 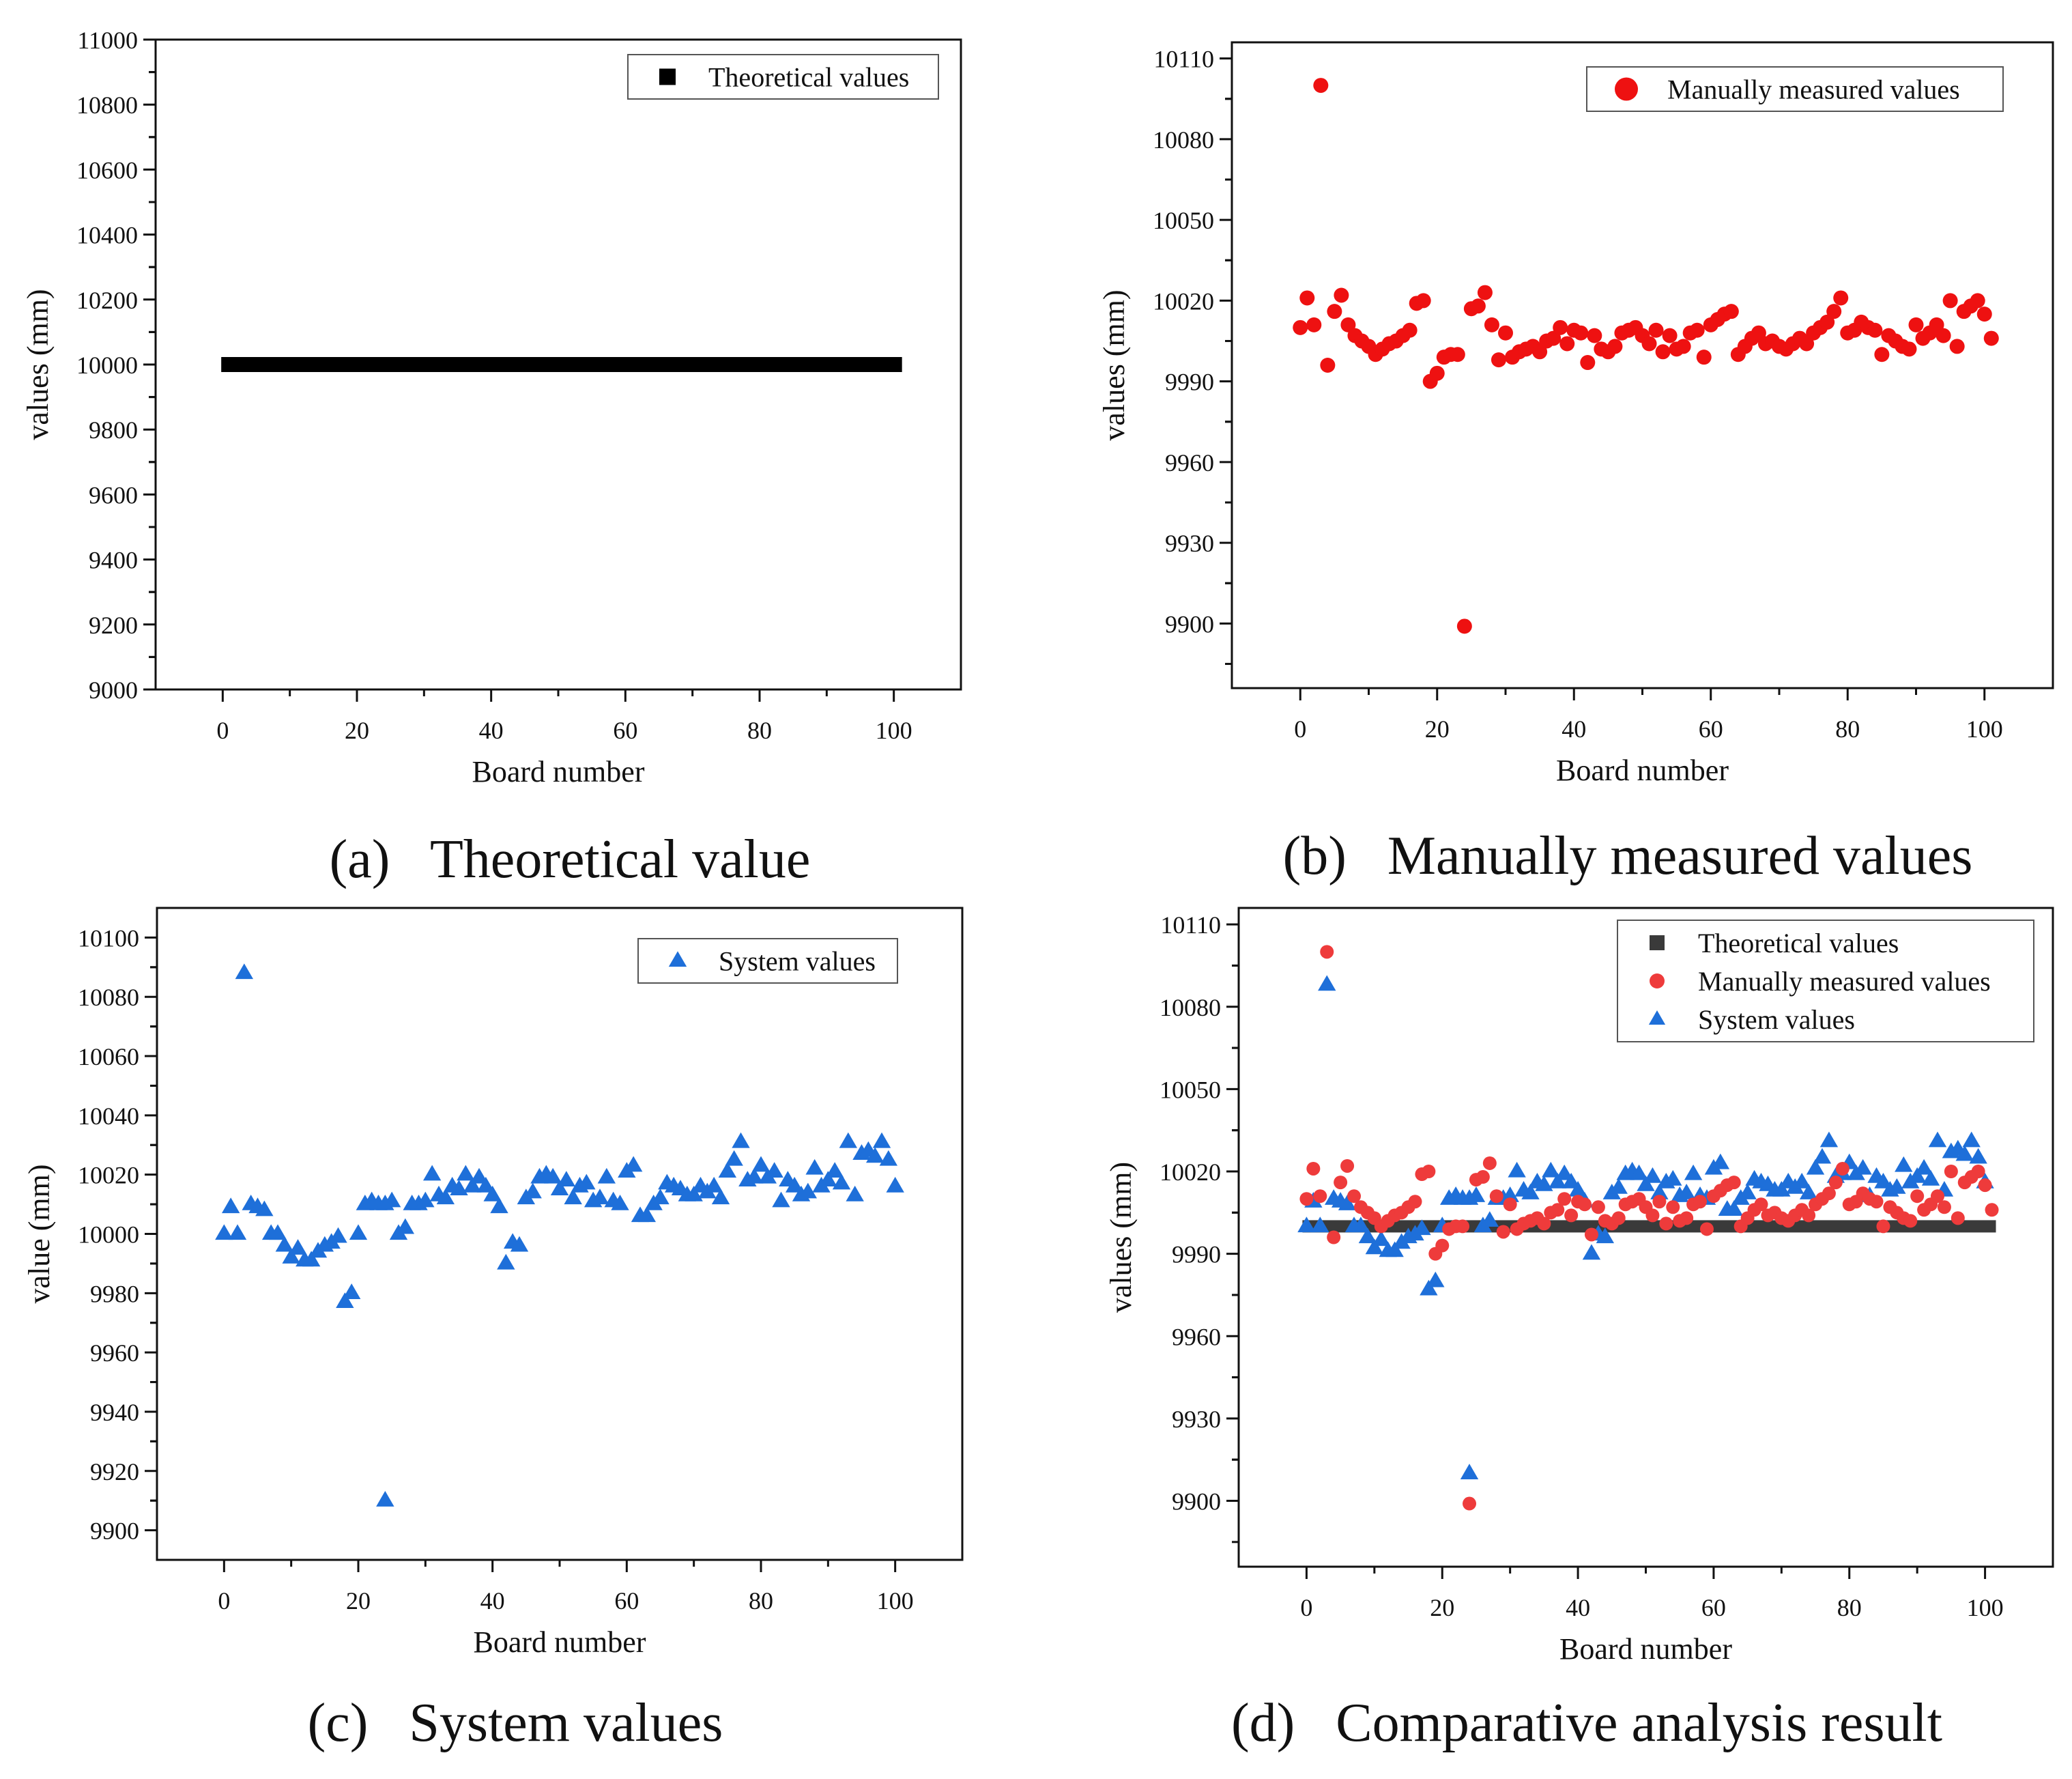 What do you see at coordinates (113, 495) in the screenshot?
I see `y-tick-label: 9600` at bounding box center [113, 495].